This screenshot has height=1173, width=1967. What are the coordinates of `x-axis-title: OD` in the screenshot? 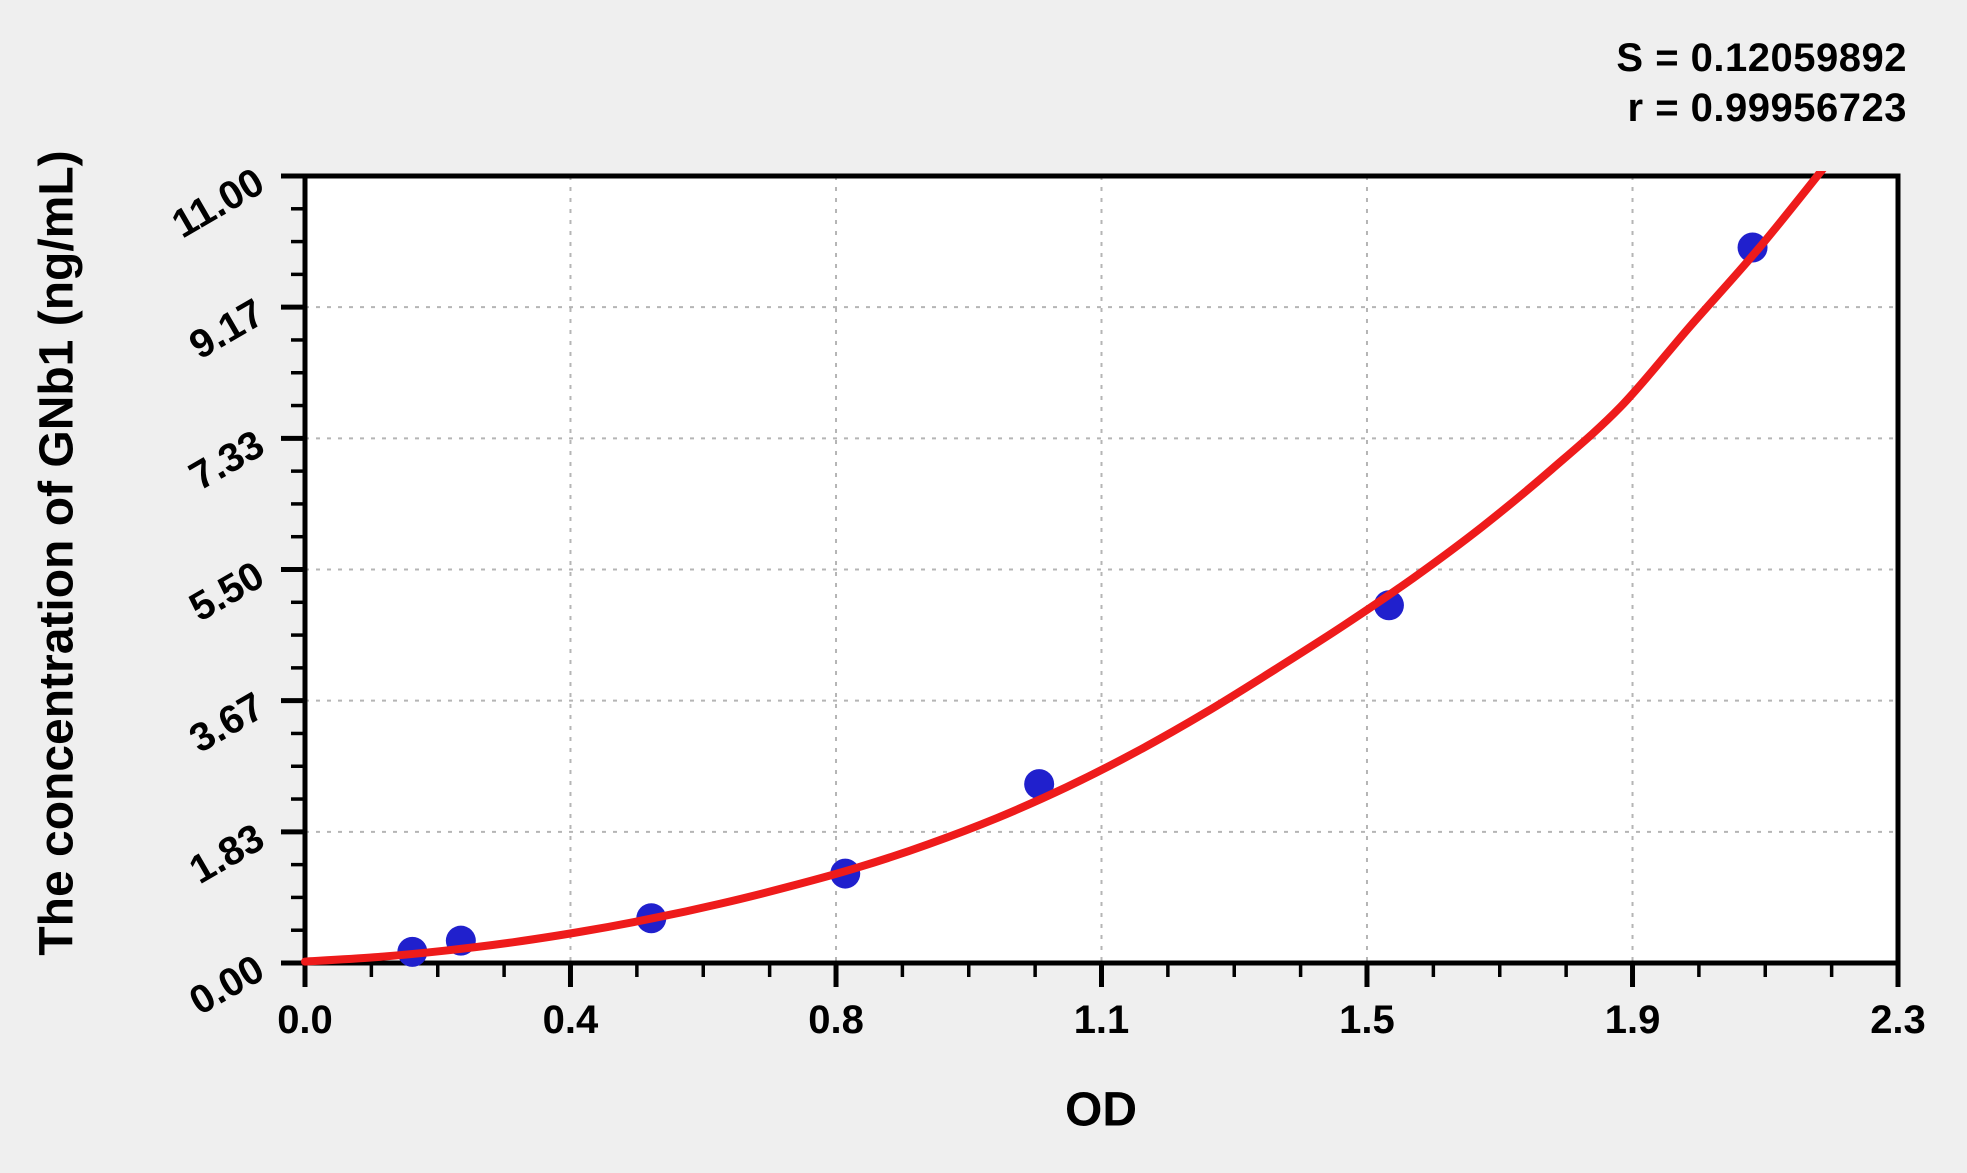 It's located at (1101, 1110).